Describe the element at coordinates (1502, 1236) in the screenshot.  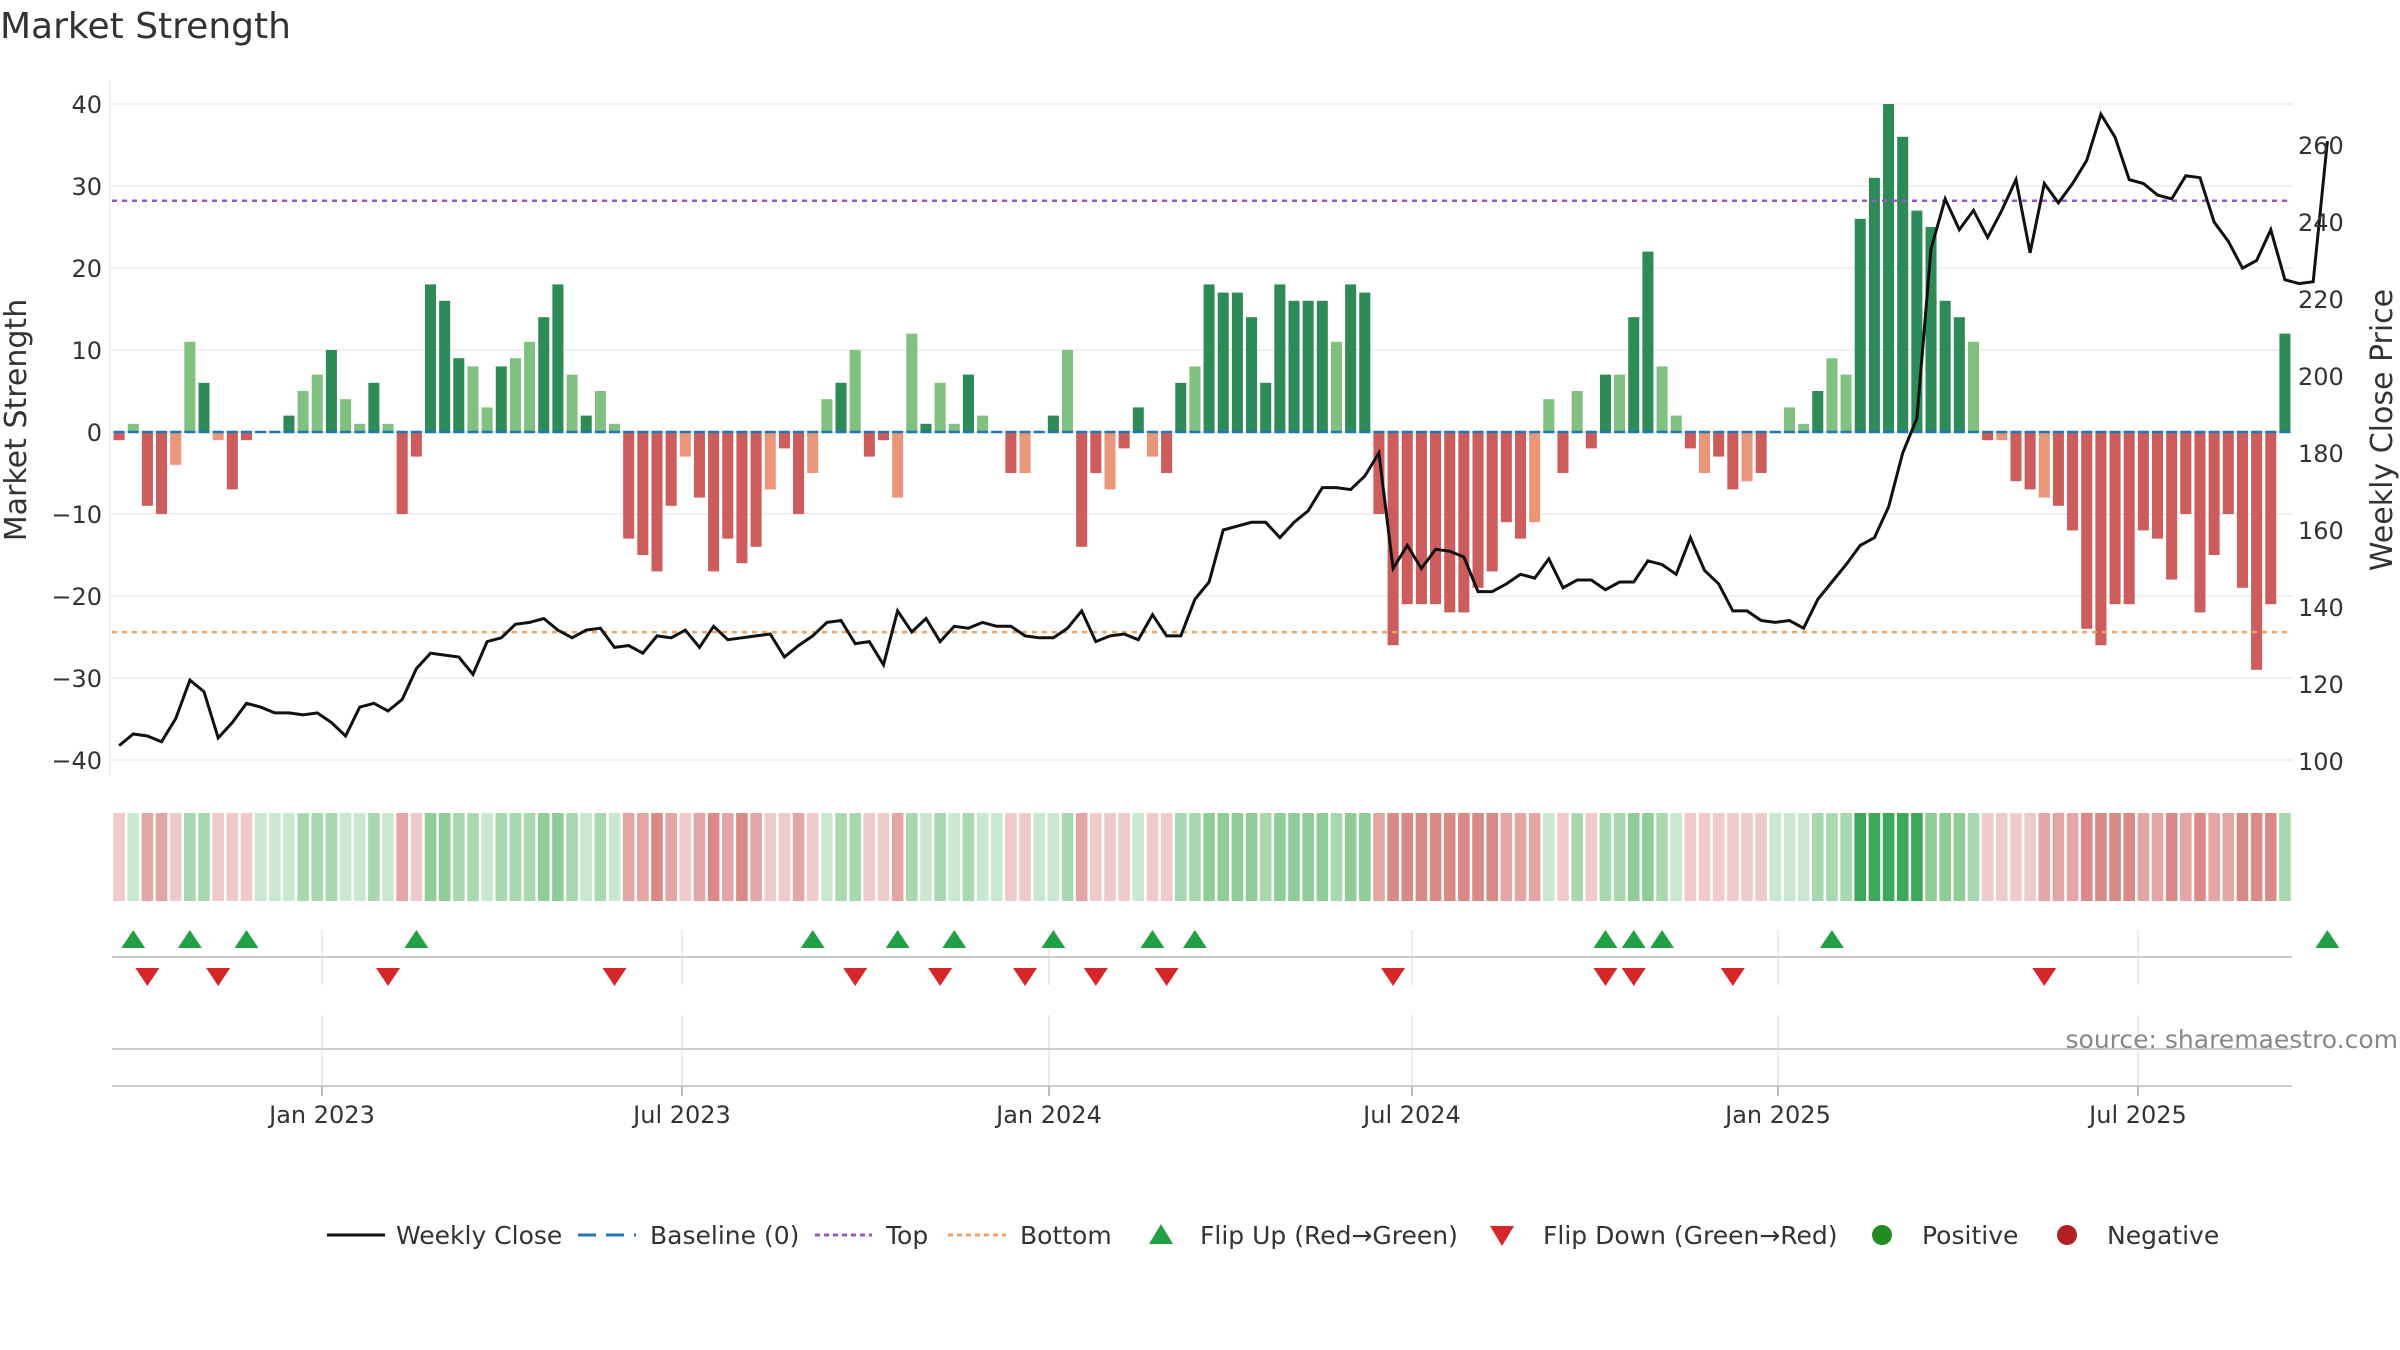
I see `legend-swatch-flip-down` at that location.